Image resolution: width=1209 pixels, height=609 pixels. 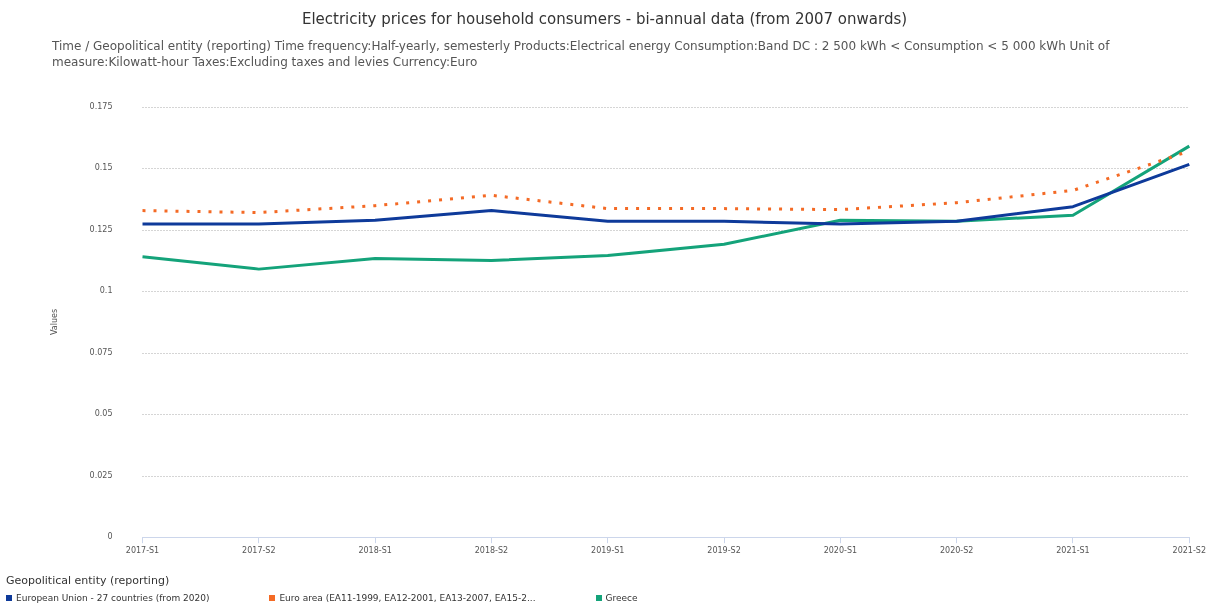 What do you see at coordinates (956, 551) in the screenshot?
I see `x-tick-label: 2020-S2` at bounding box center [956, 551].